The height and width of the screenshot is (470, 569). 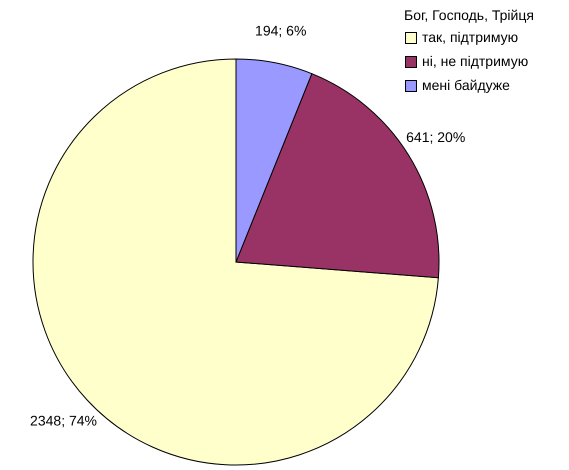 What do you see at coordinates (280, 30) in the screenshot?
I see `data-label: 194; 6%` at bounding box center [280, 30].